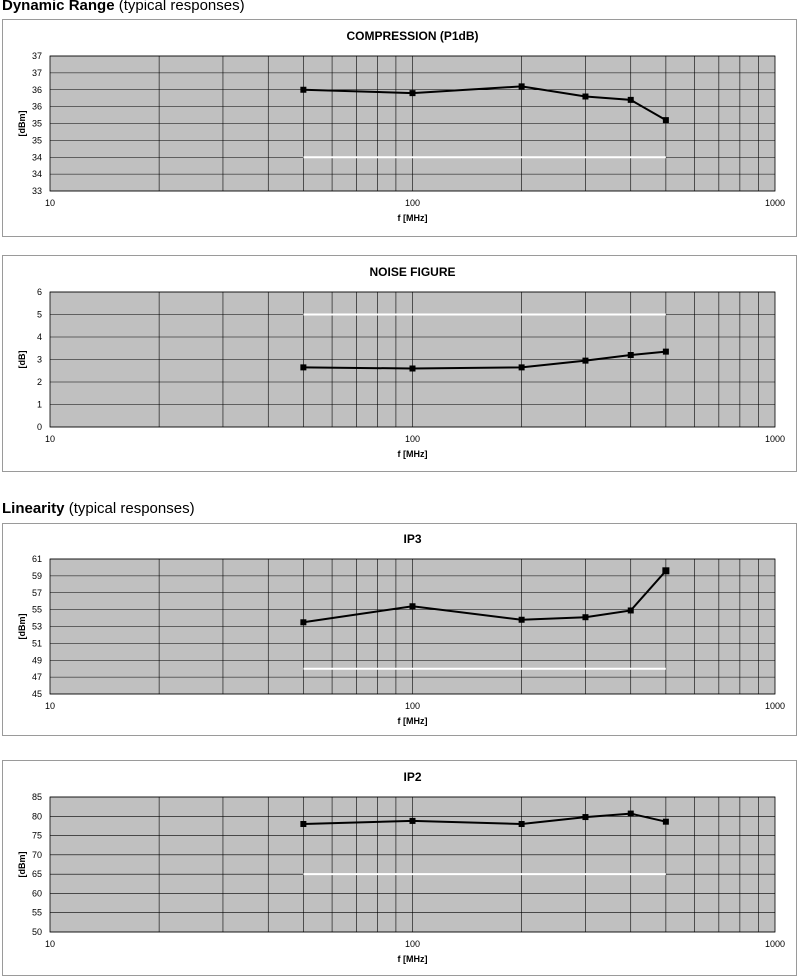 This screenshot has height=978, width=800. Describe the element at coordinates (37, 677) in the screenshot. I see `y-tick-label: 47` at that location.